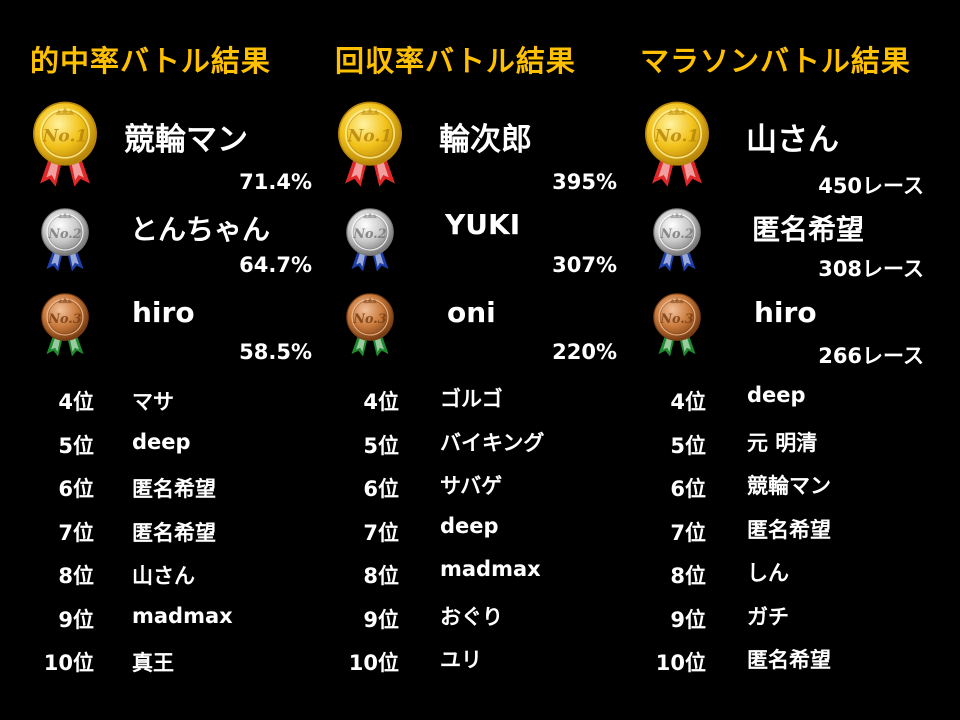  I want to click on ranked-name: サバゲ, so click(471, 486).